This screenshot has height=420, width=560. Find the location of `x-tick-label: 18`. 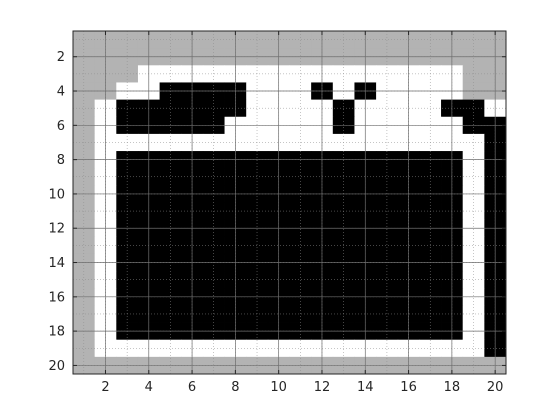

x-tick-label: 18 is located at coordinates (452, 387).